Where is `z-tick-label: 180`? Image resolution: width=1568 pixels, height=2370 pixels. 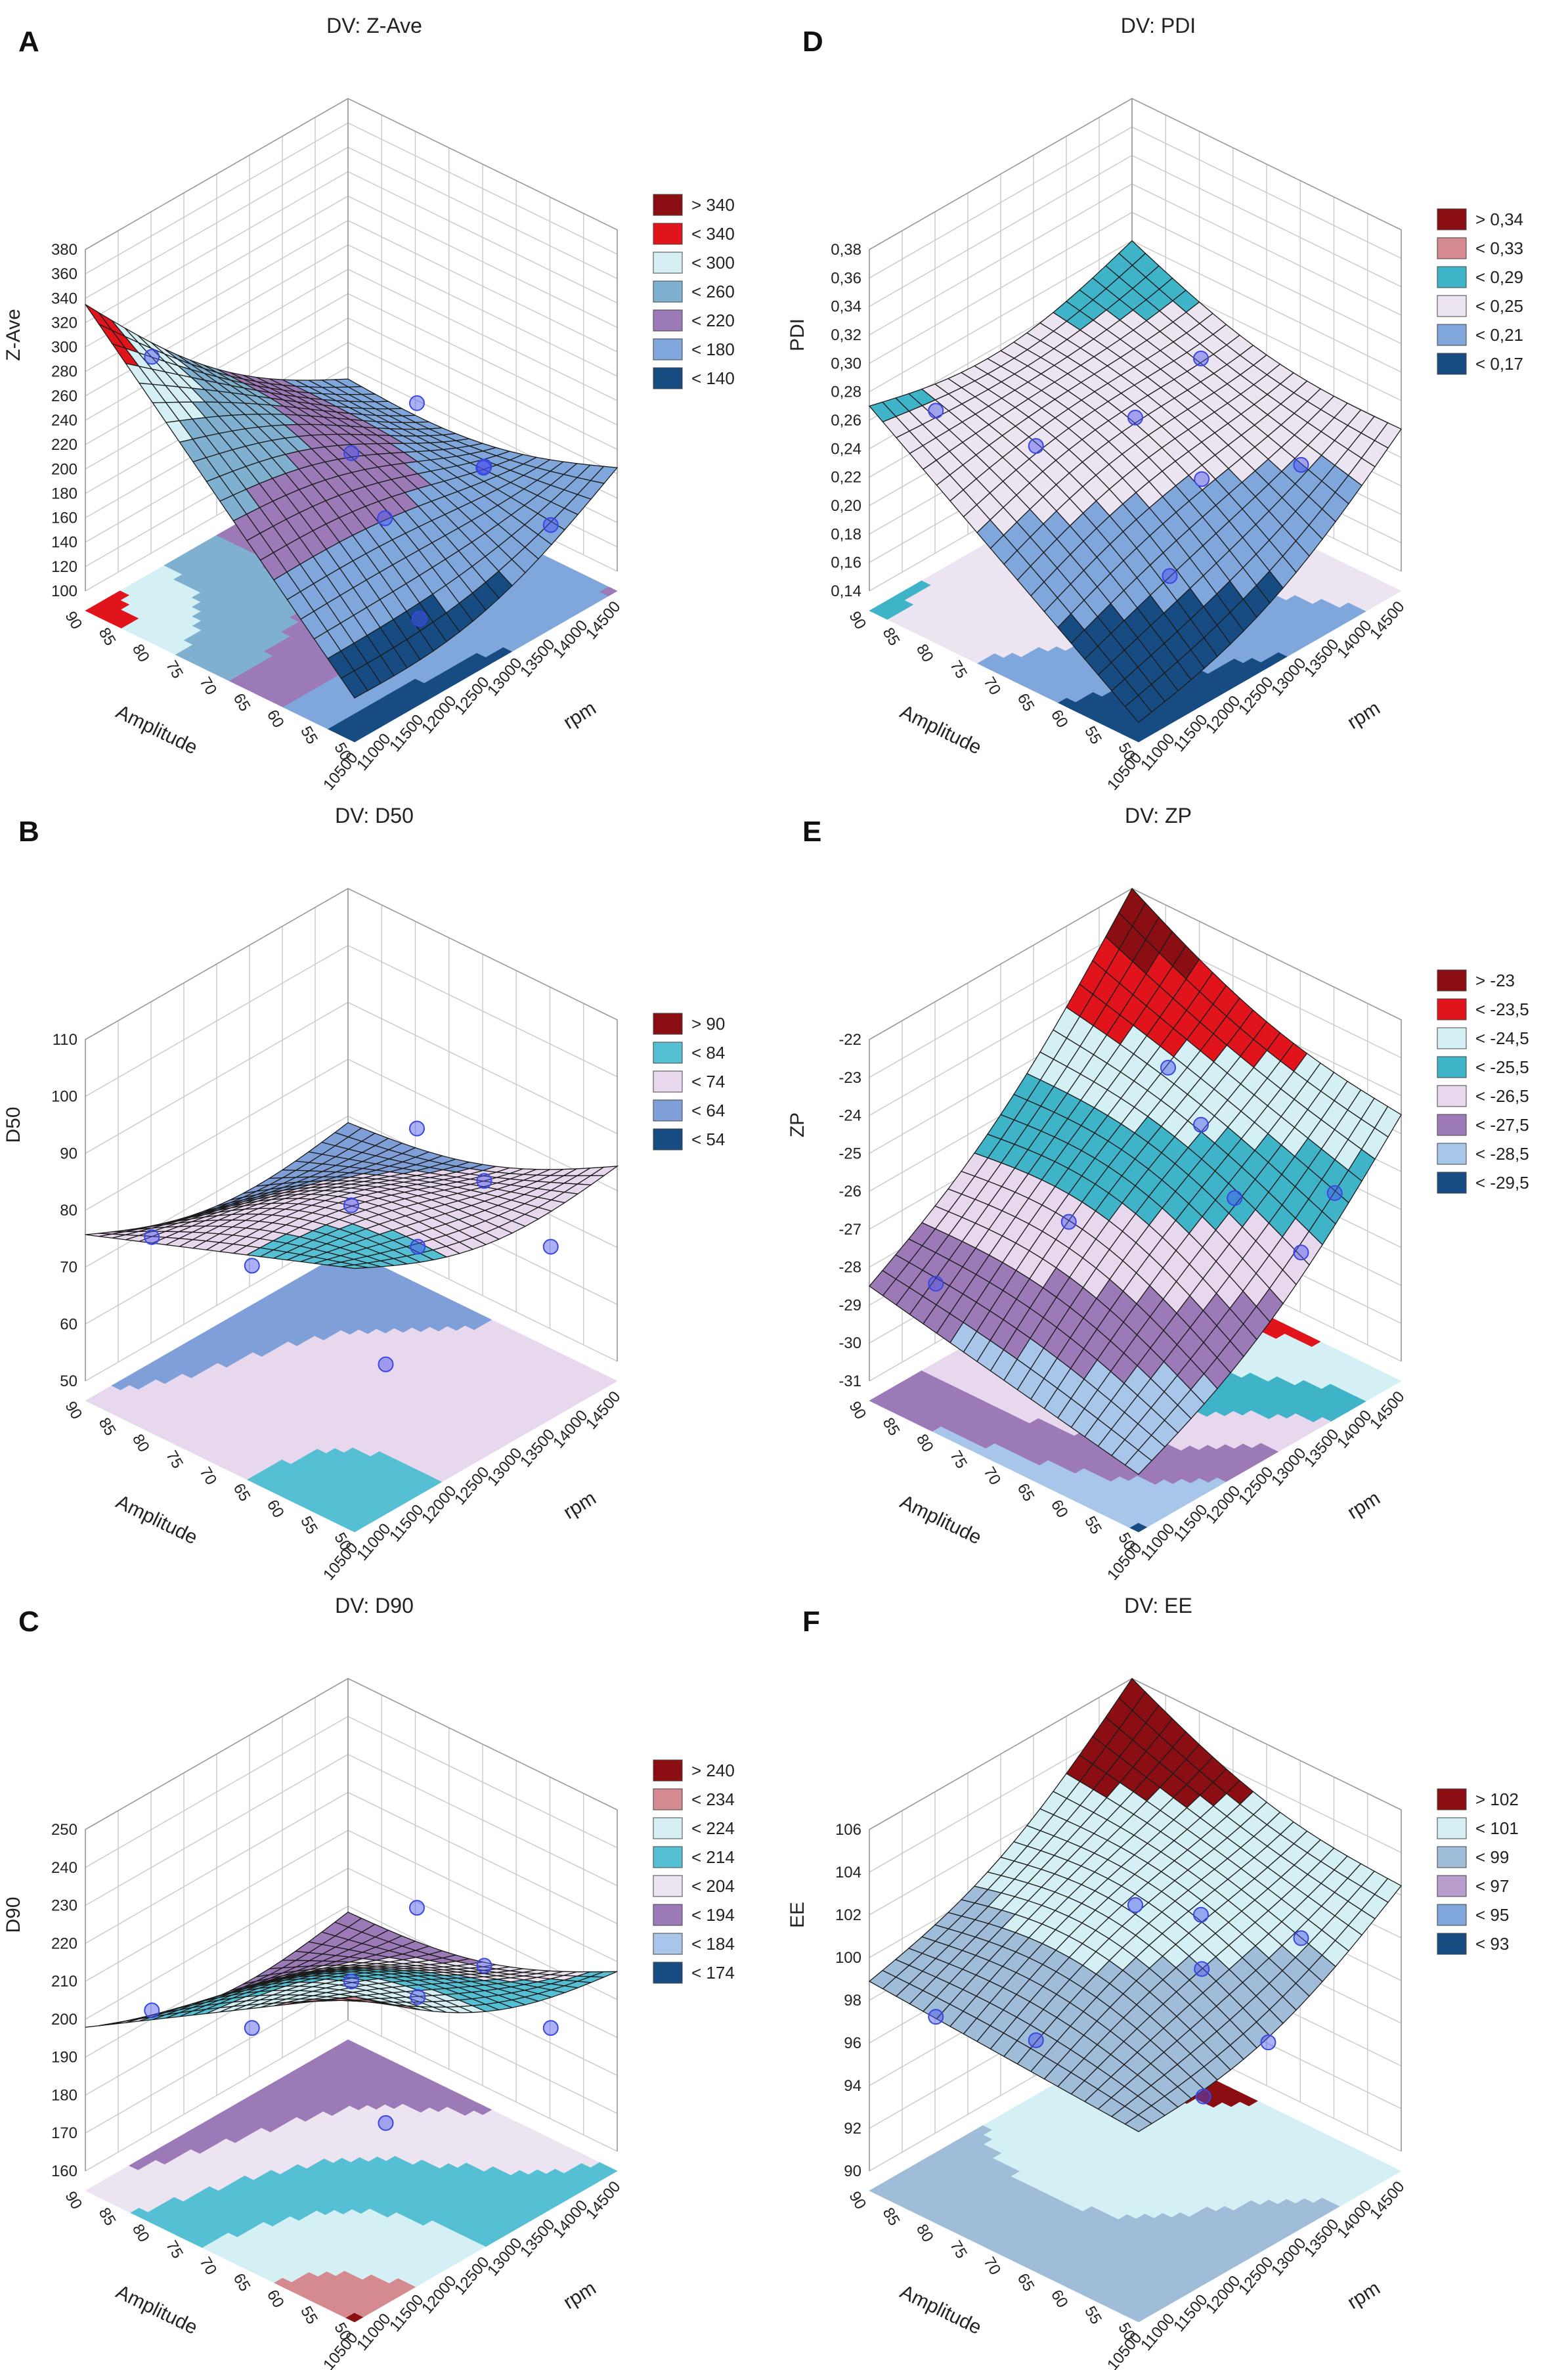
z-tick-label: 180 is located at coordinates (64, 493).